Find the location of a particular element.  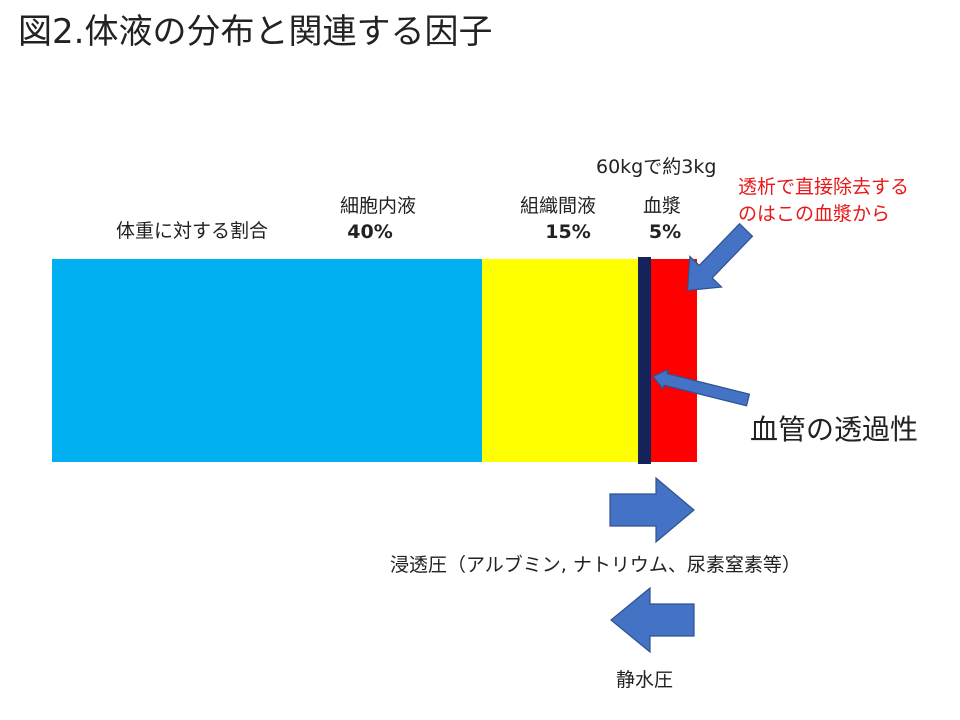

osmotic-pressure-arrow is located at coordinates (652, 510).